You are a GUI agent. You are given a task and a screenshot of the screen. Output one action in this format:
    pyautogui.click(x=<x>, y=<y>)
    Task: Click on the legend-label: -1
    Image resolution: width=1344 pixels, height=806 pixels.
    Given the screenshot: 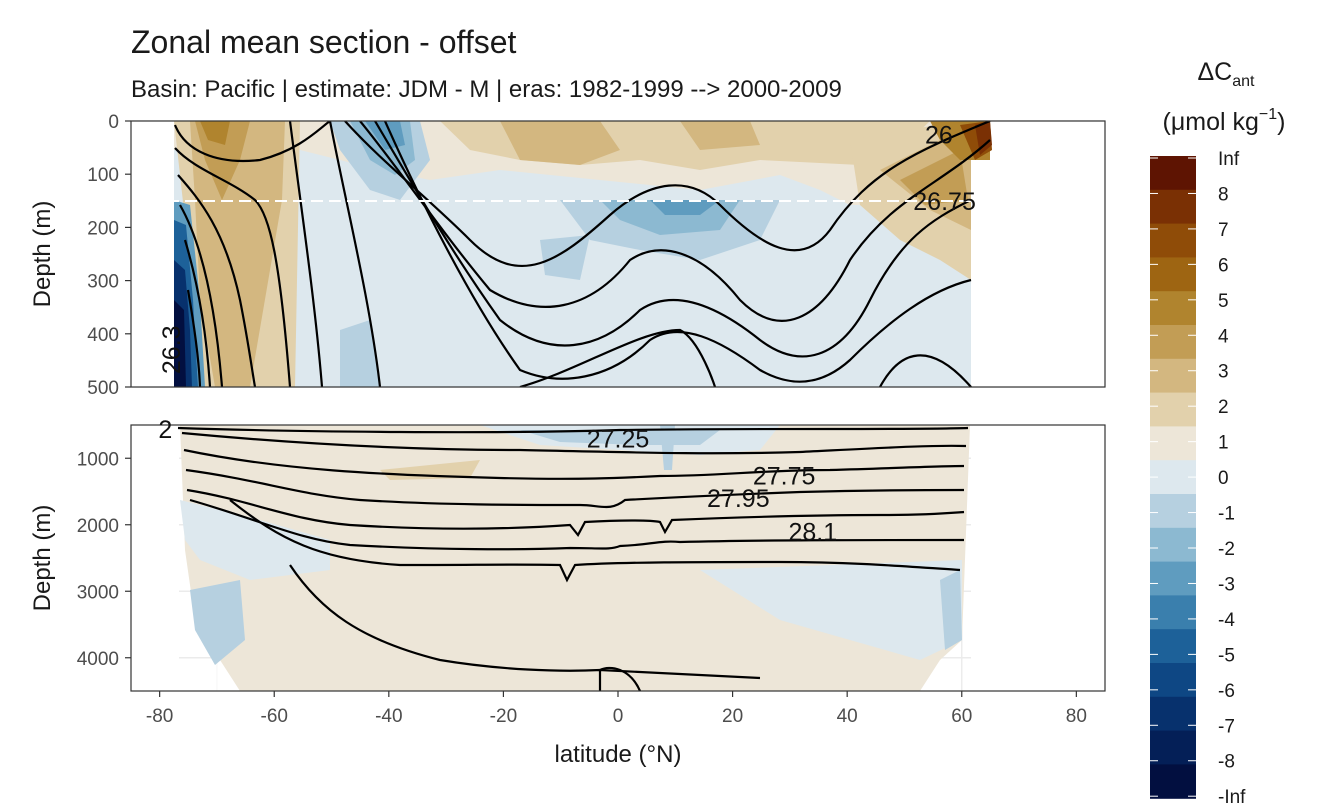 What is the action you would take?
    pyautogui.click(x=1226, y=514)
    